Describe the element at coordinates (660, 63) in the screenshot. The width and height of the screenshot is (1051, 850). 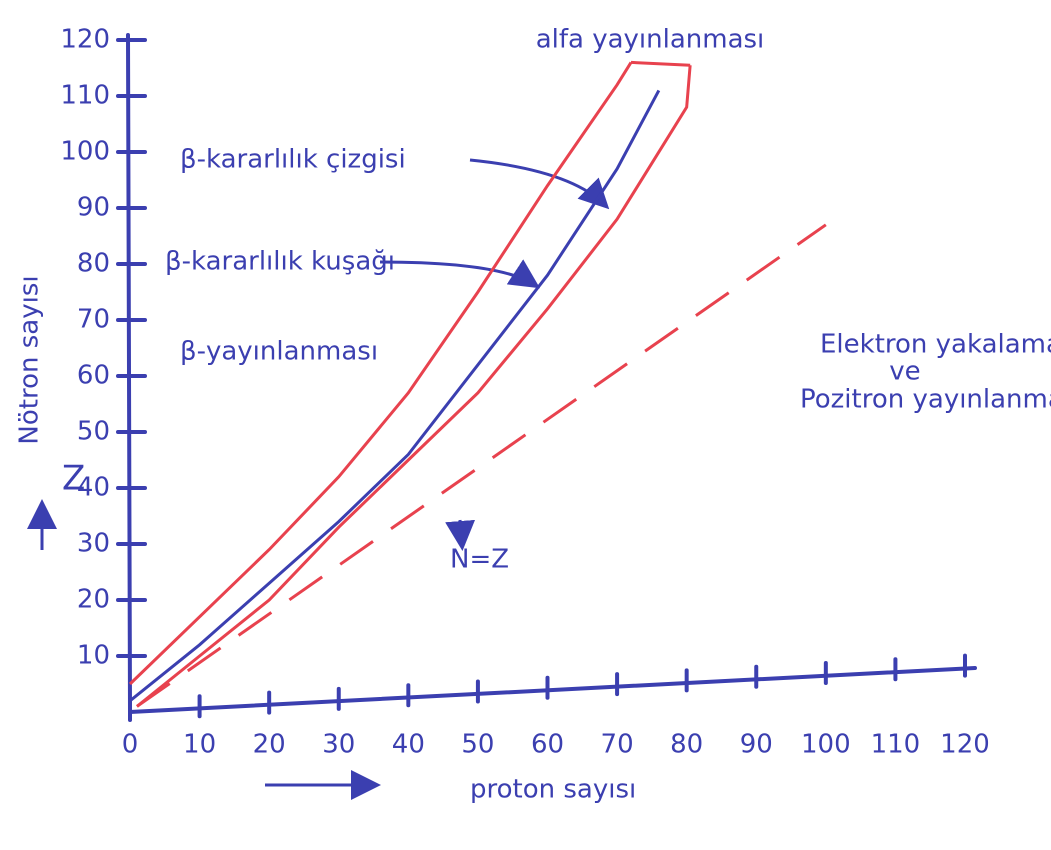
I see `series-line` at that location.